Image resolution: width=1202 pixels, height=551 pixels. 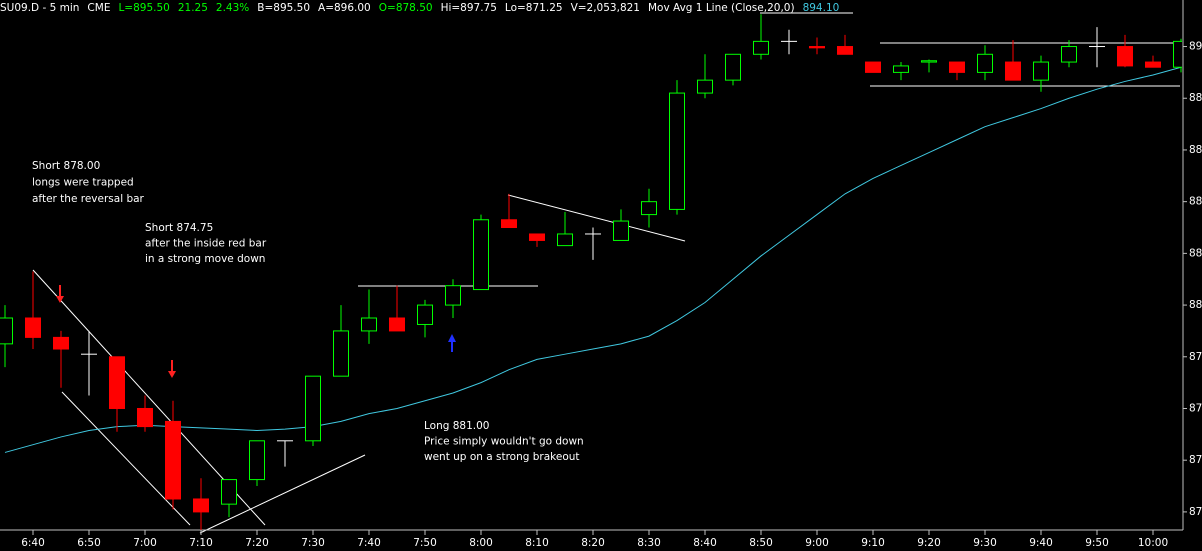 What do you see at coordinates (313, 543) in the screenshot?
I see `x-tick-label: 7:30` at bounding box center [313, 543].